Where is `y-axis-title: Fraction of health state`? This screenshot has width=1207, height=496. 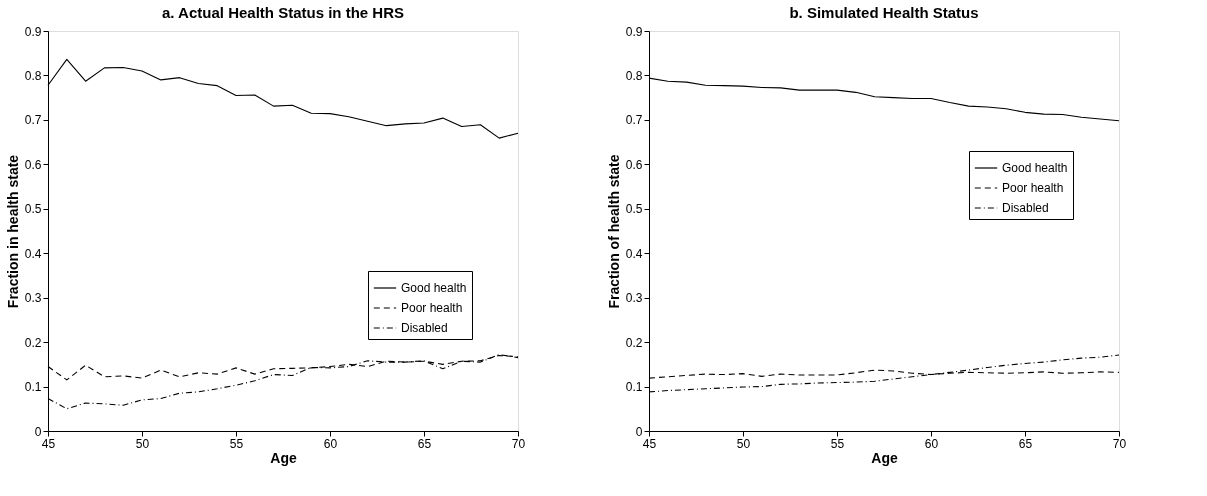
y-axis-title: Fraction of health state is located at coordinates (613, 231).